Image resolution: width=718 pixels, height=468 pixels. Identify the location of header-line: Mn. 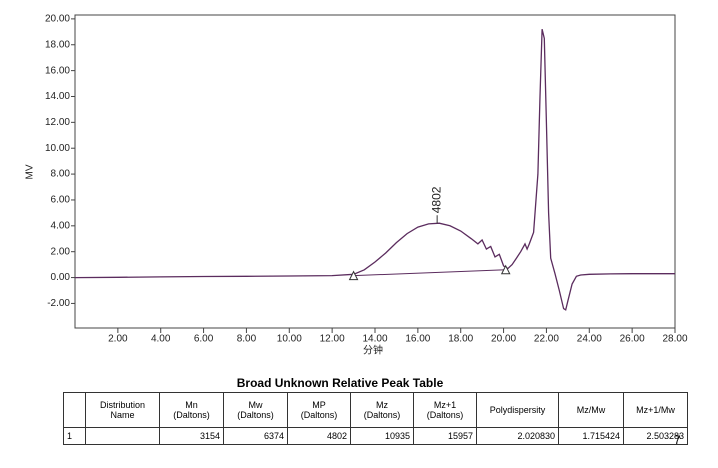
(191, 405).